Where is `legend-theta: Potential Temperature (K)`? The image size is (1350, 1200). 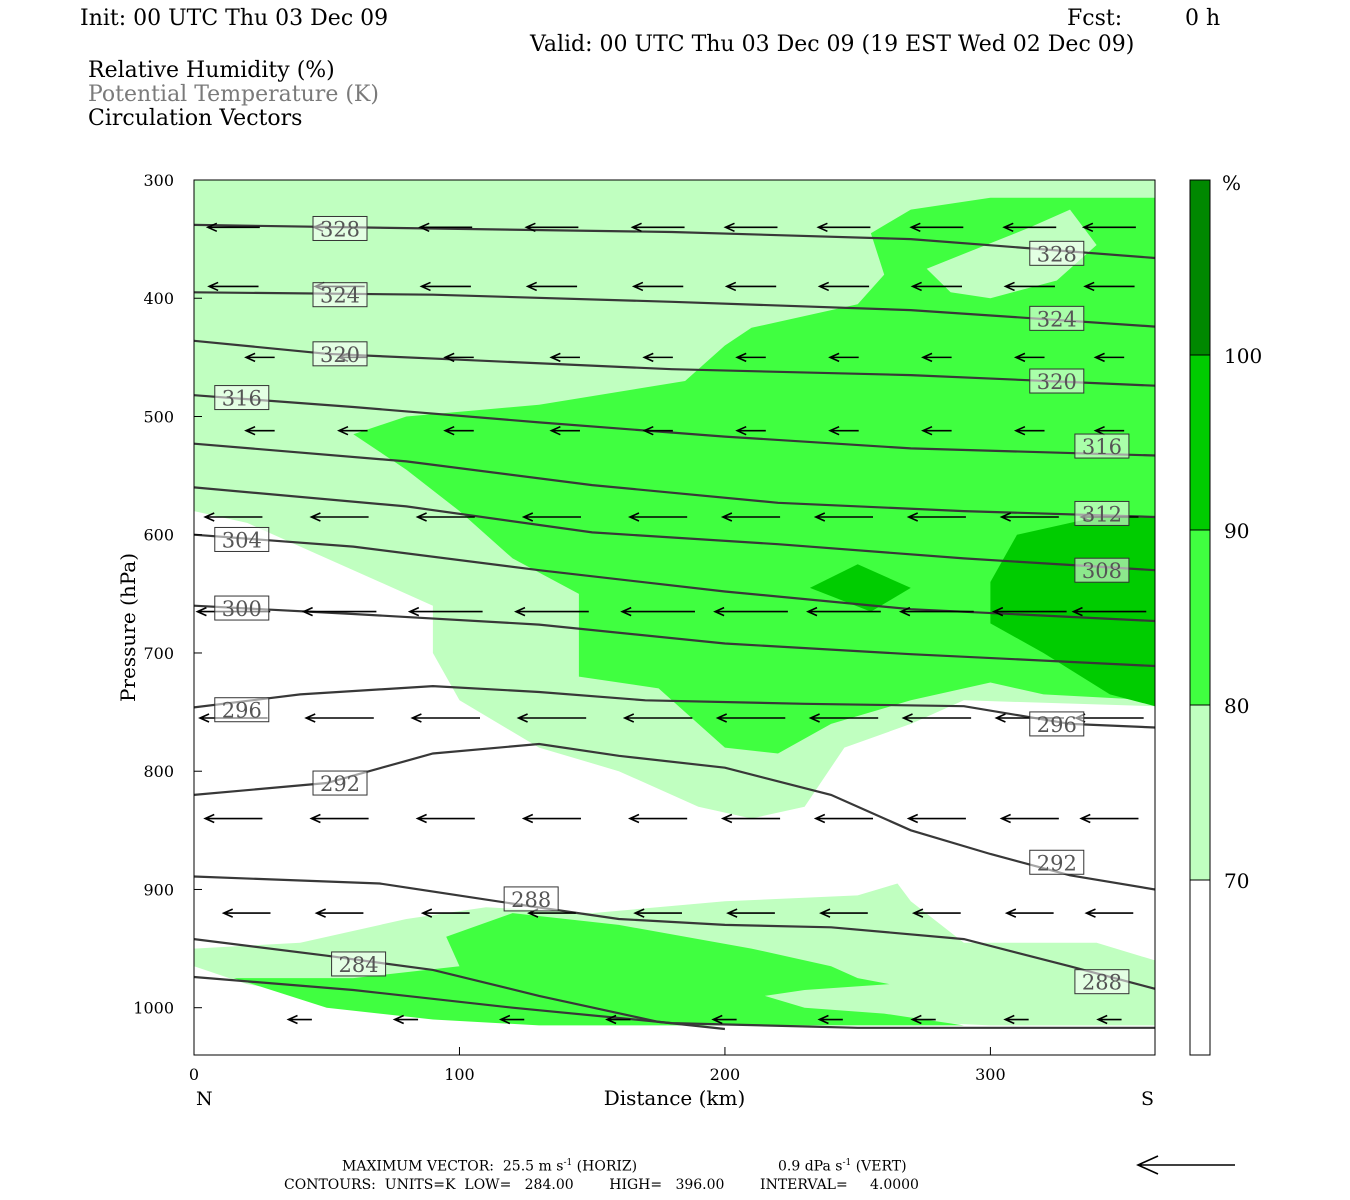
legend-theta: Potential Temperature (K) is located at coordinates (233, 94).